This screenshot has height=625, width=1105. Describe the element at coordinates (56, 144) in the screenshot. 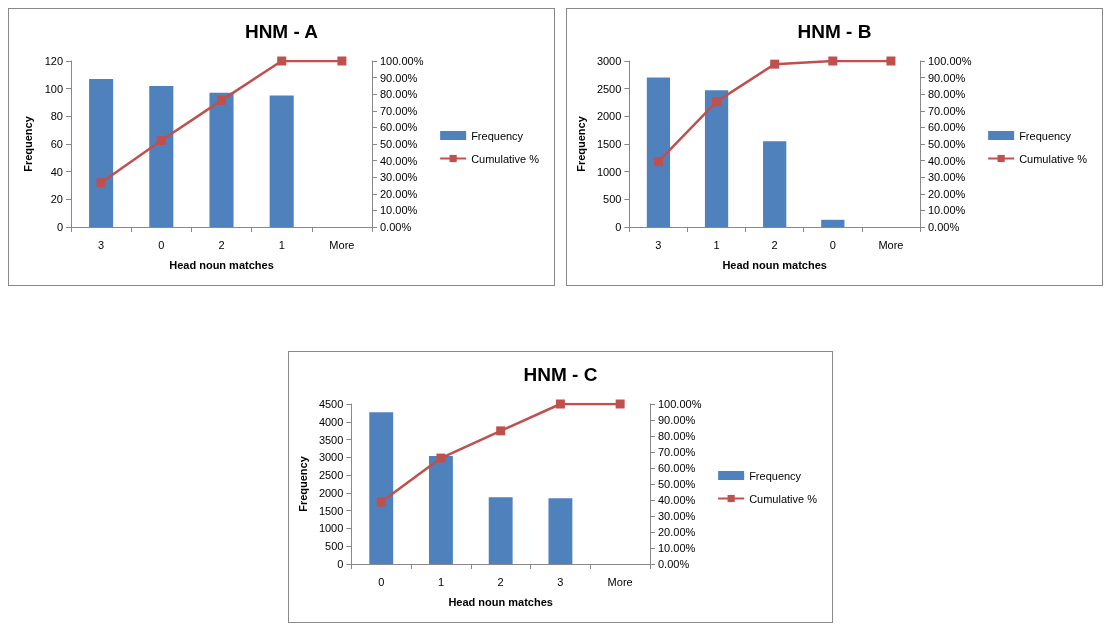

I see `y-tick-label: 60` at that location.